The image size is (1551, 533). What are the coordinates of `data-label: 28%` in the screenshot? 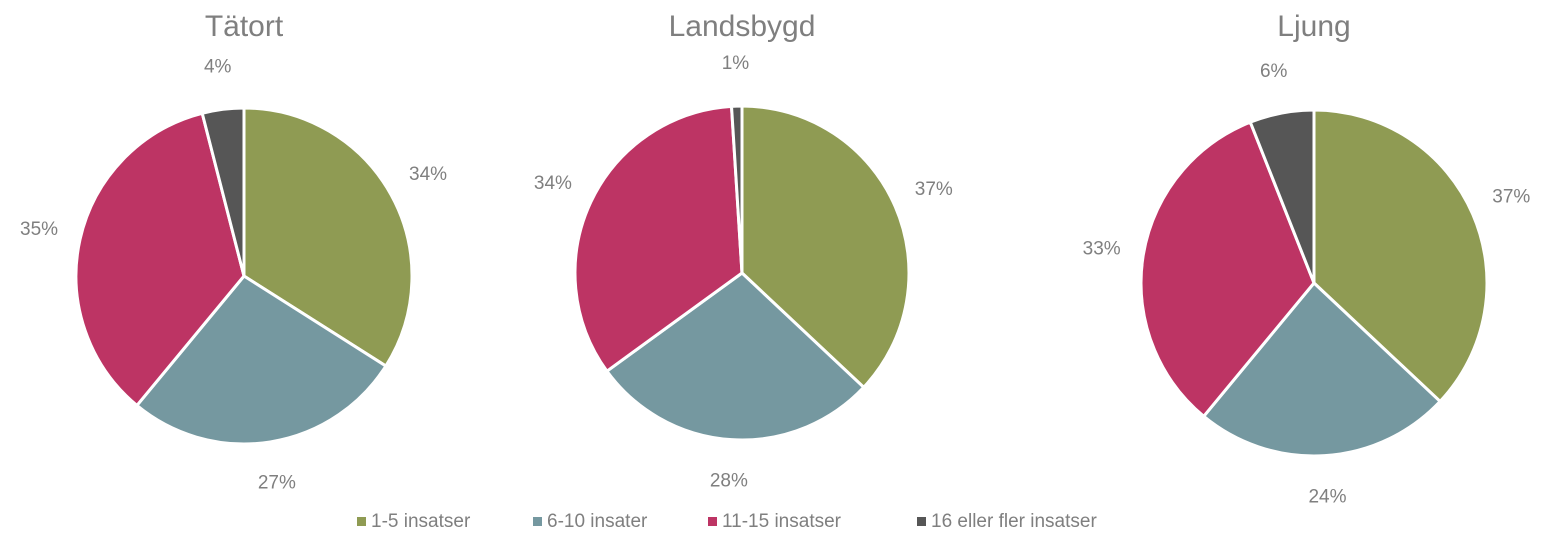 It's located at (729, 481).